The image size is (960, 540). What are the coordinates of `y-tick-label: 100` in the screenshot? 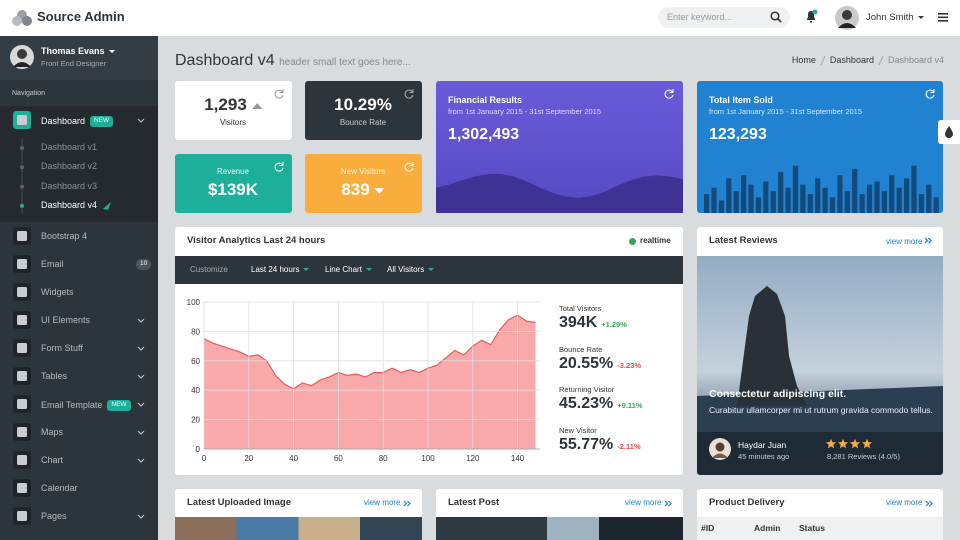 It's located at (194, 302).